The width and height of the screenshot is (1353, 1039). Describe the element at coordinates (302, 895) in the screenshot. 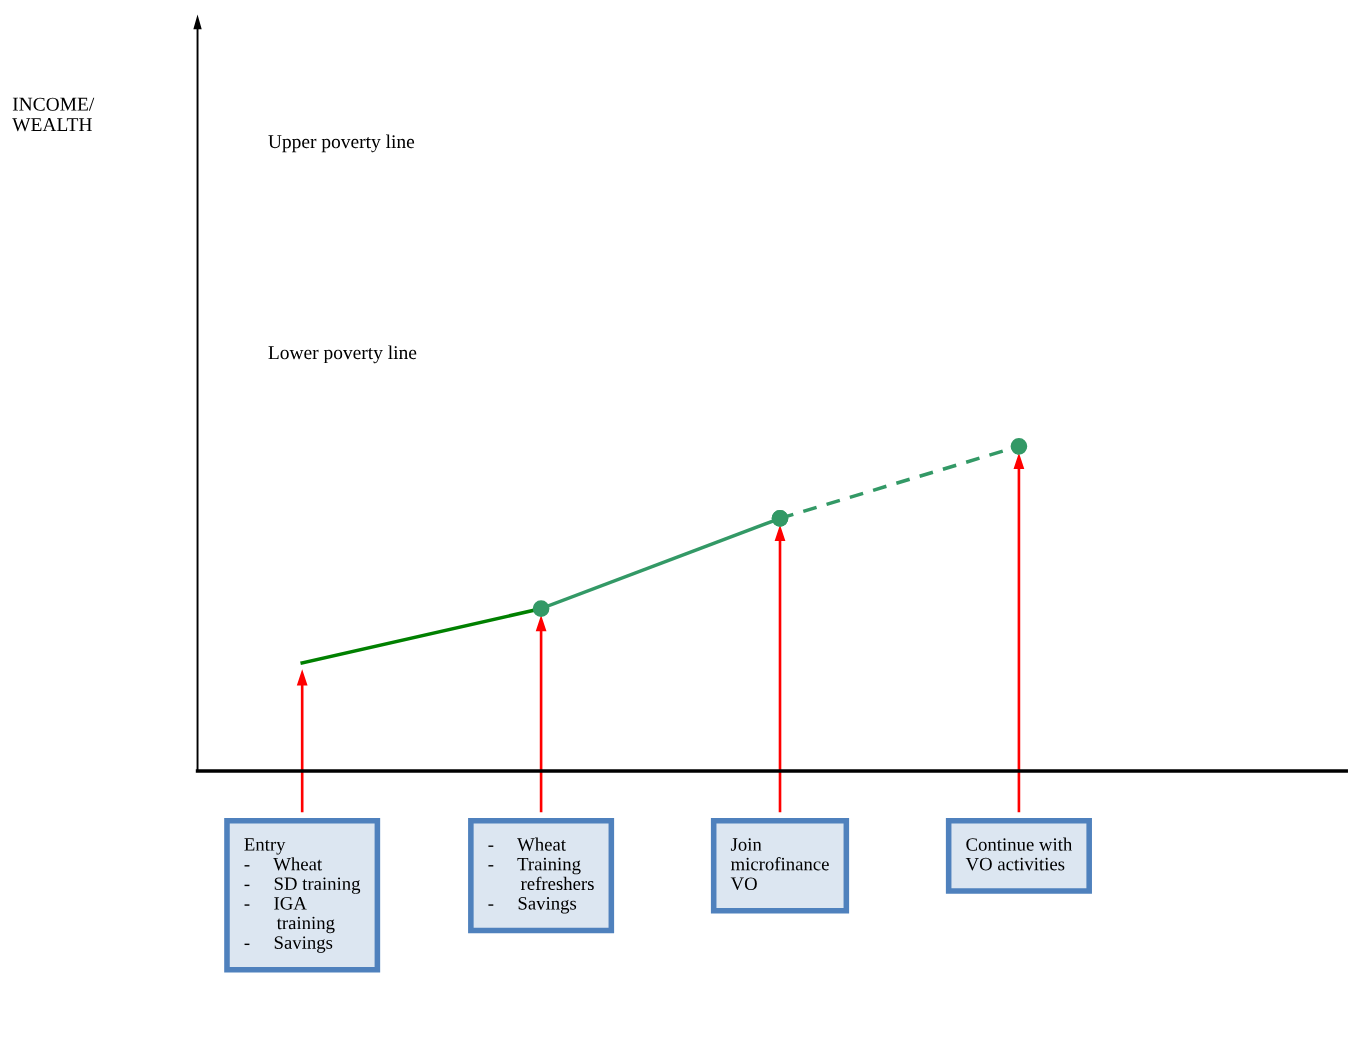

I see `x-tick-label: Entry - Wheat - SD training - IGA training - Savings` at that location.